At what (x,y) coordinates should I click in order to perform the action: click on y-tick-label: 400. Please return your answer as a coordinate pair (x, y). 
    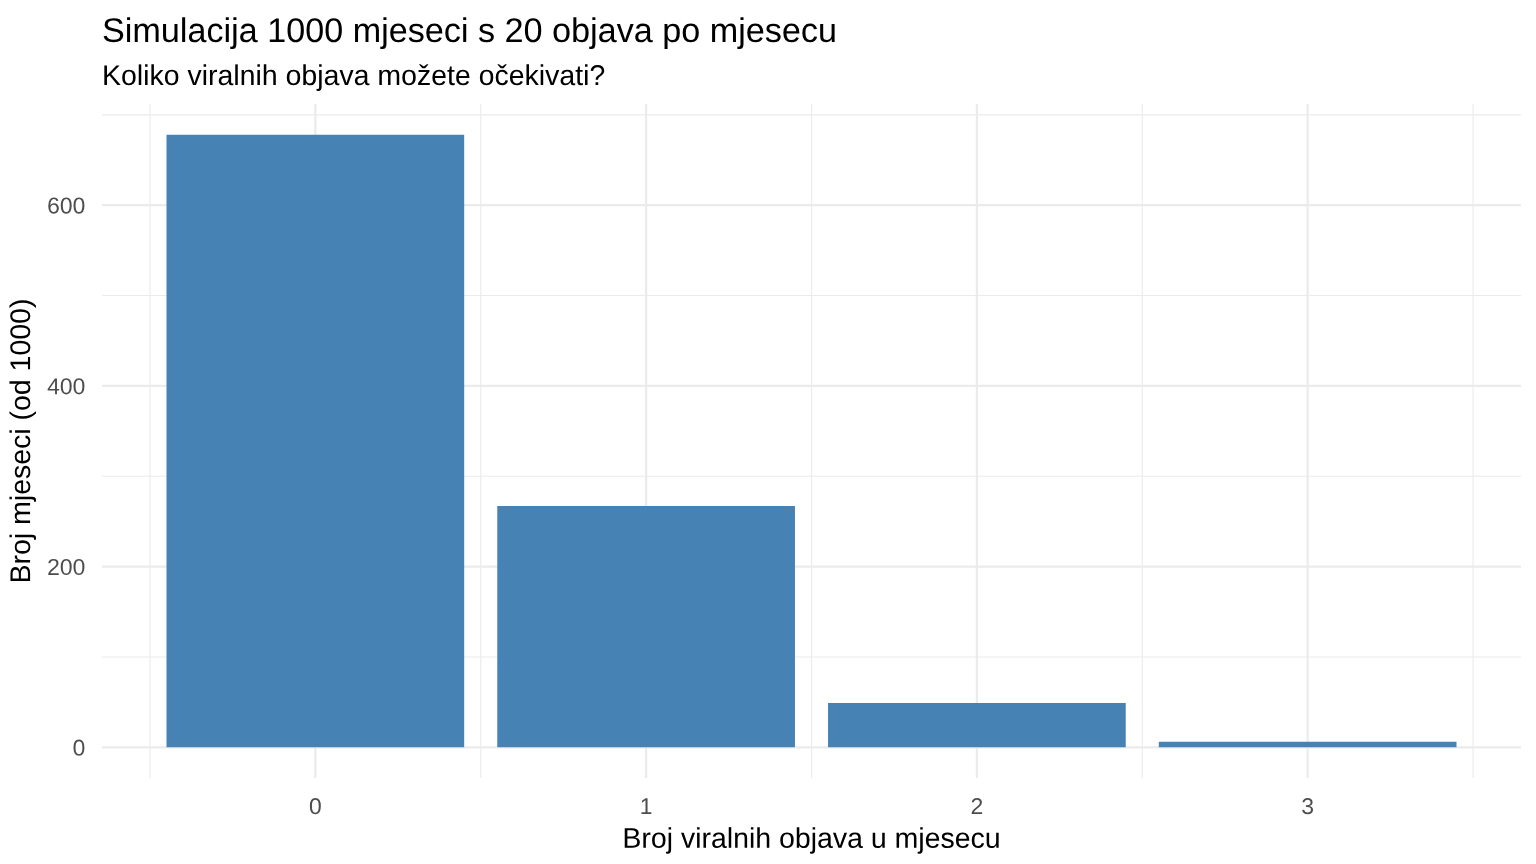
    Looking at the image, I should click on (66, 386).